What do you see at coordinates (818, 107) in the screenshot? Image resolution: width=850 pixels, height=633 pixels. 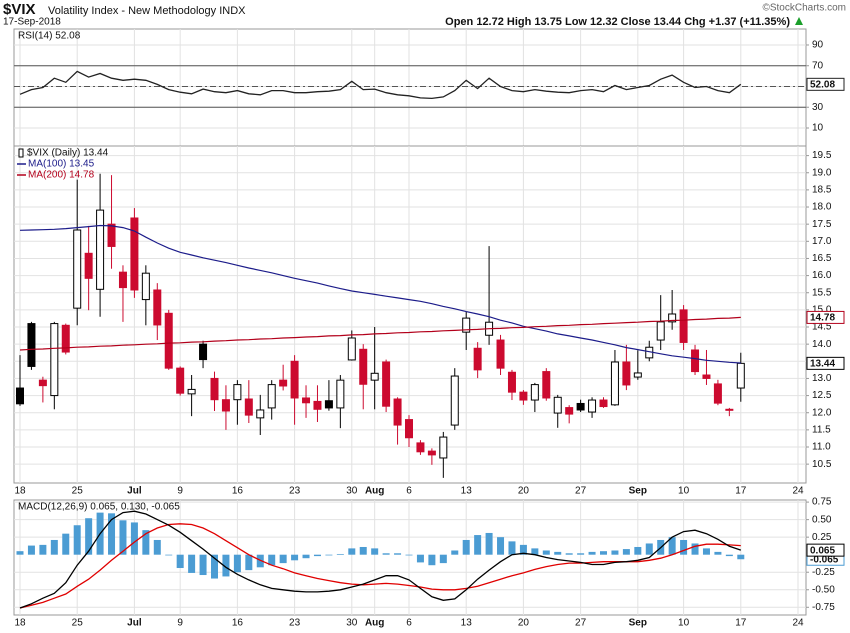 I see `y-tick-label: 30` at bounding box center [818, 107].